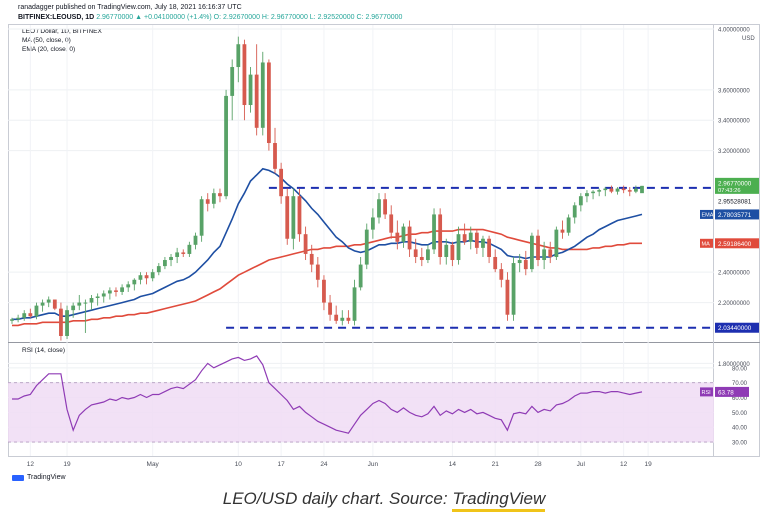 Image resolution: width=768 pixels, height=526 pixels. Describe the element at coordinates (62, 31) in the screenshot. I see `legend-title: LEO / Dollar, 1D, BITFINEX` at that location.